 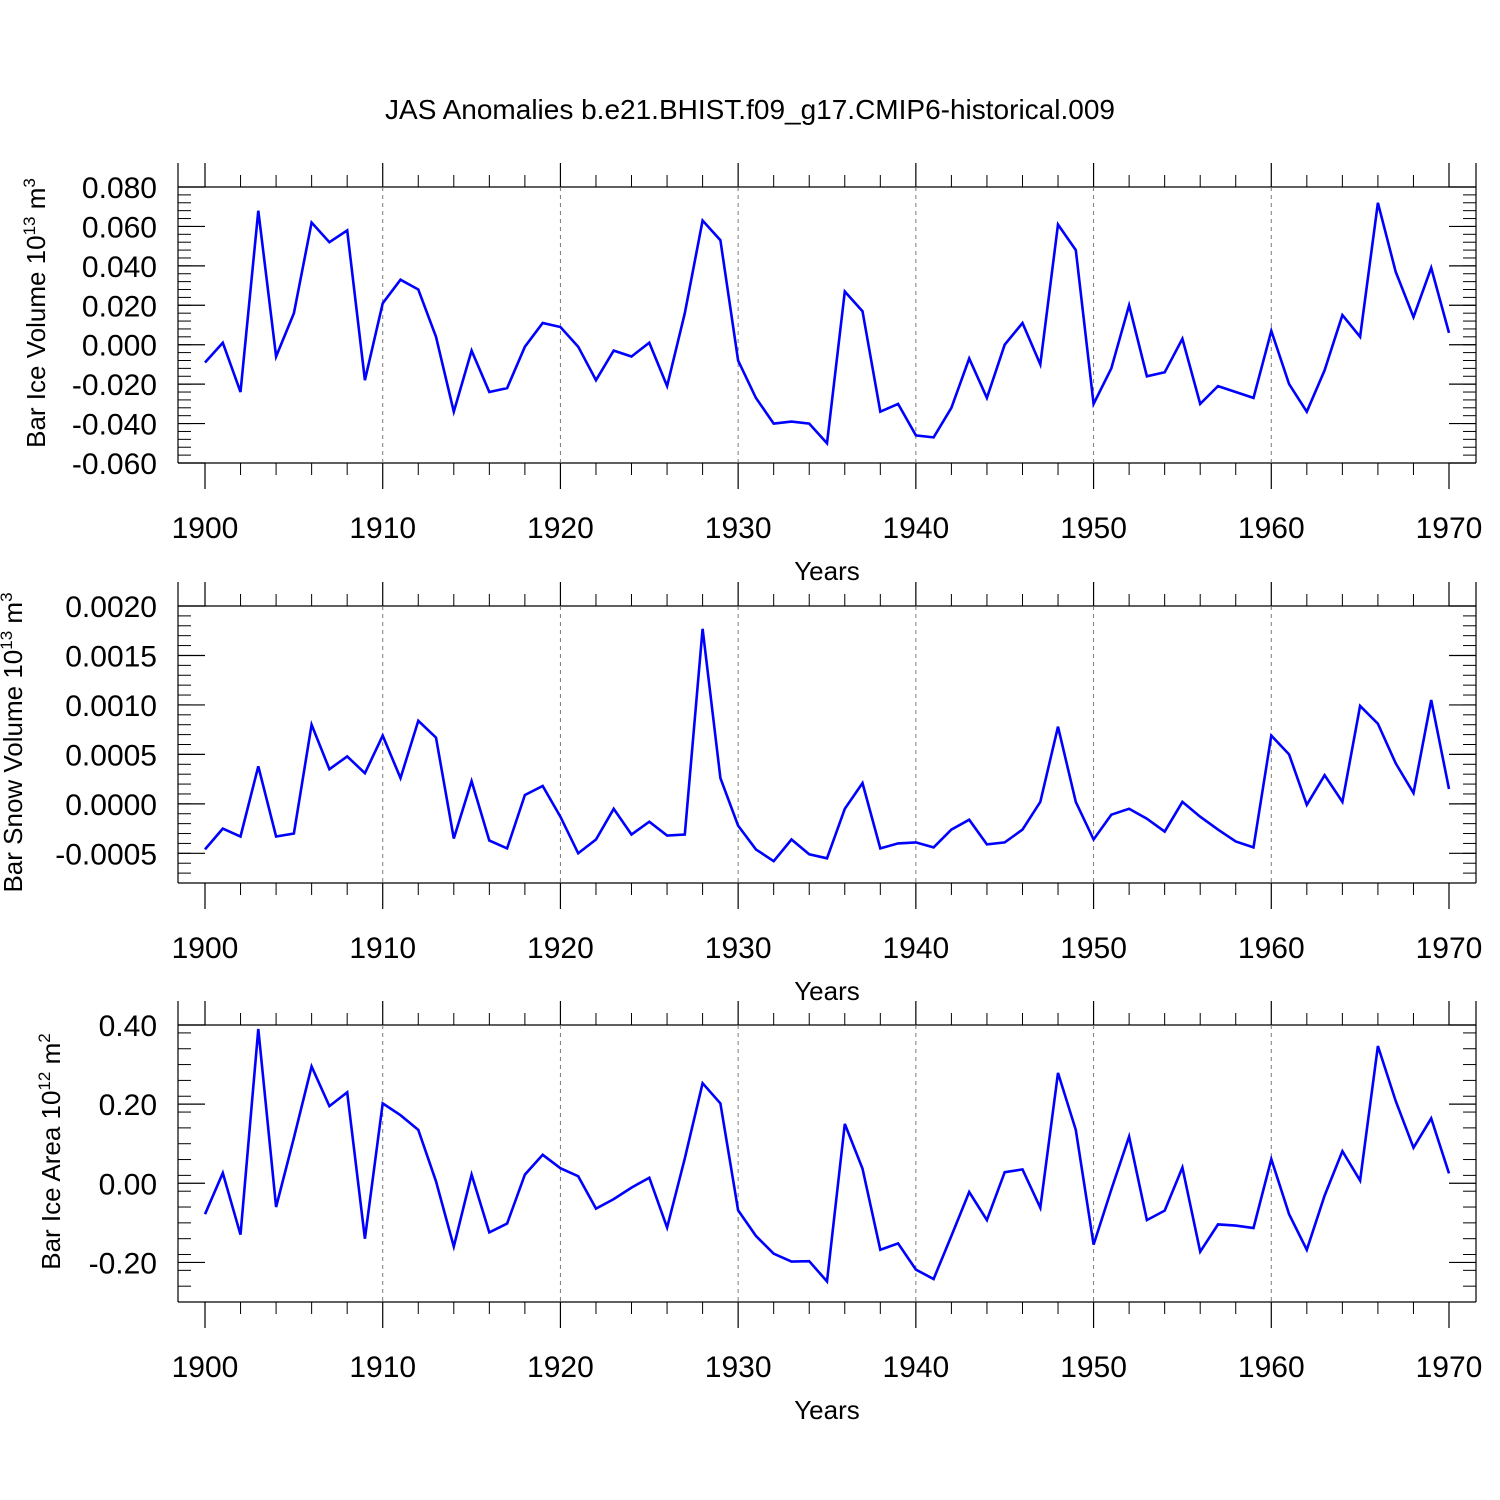 I want to click on y-tick-label: -0.0005, so click(x=106, y=854).